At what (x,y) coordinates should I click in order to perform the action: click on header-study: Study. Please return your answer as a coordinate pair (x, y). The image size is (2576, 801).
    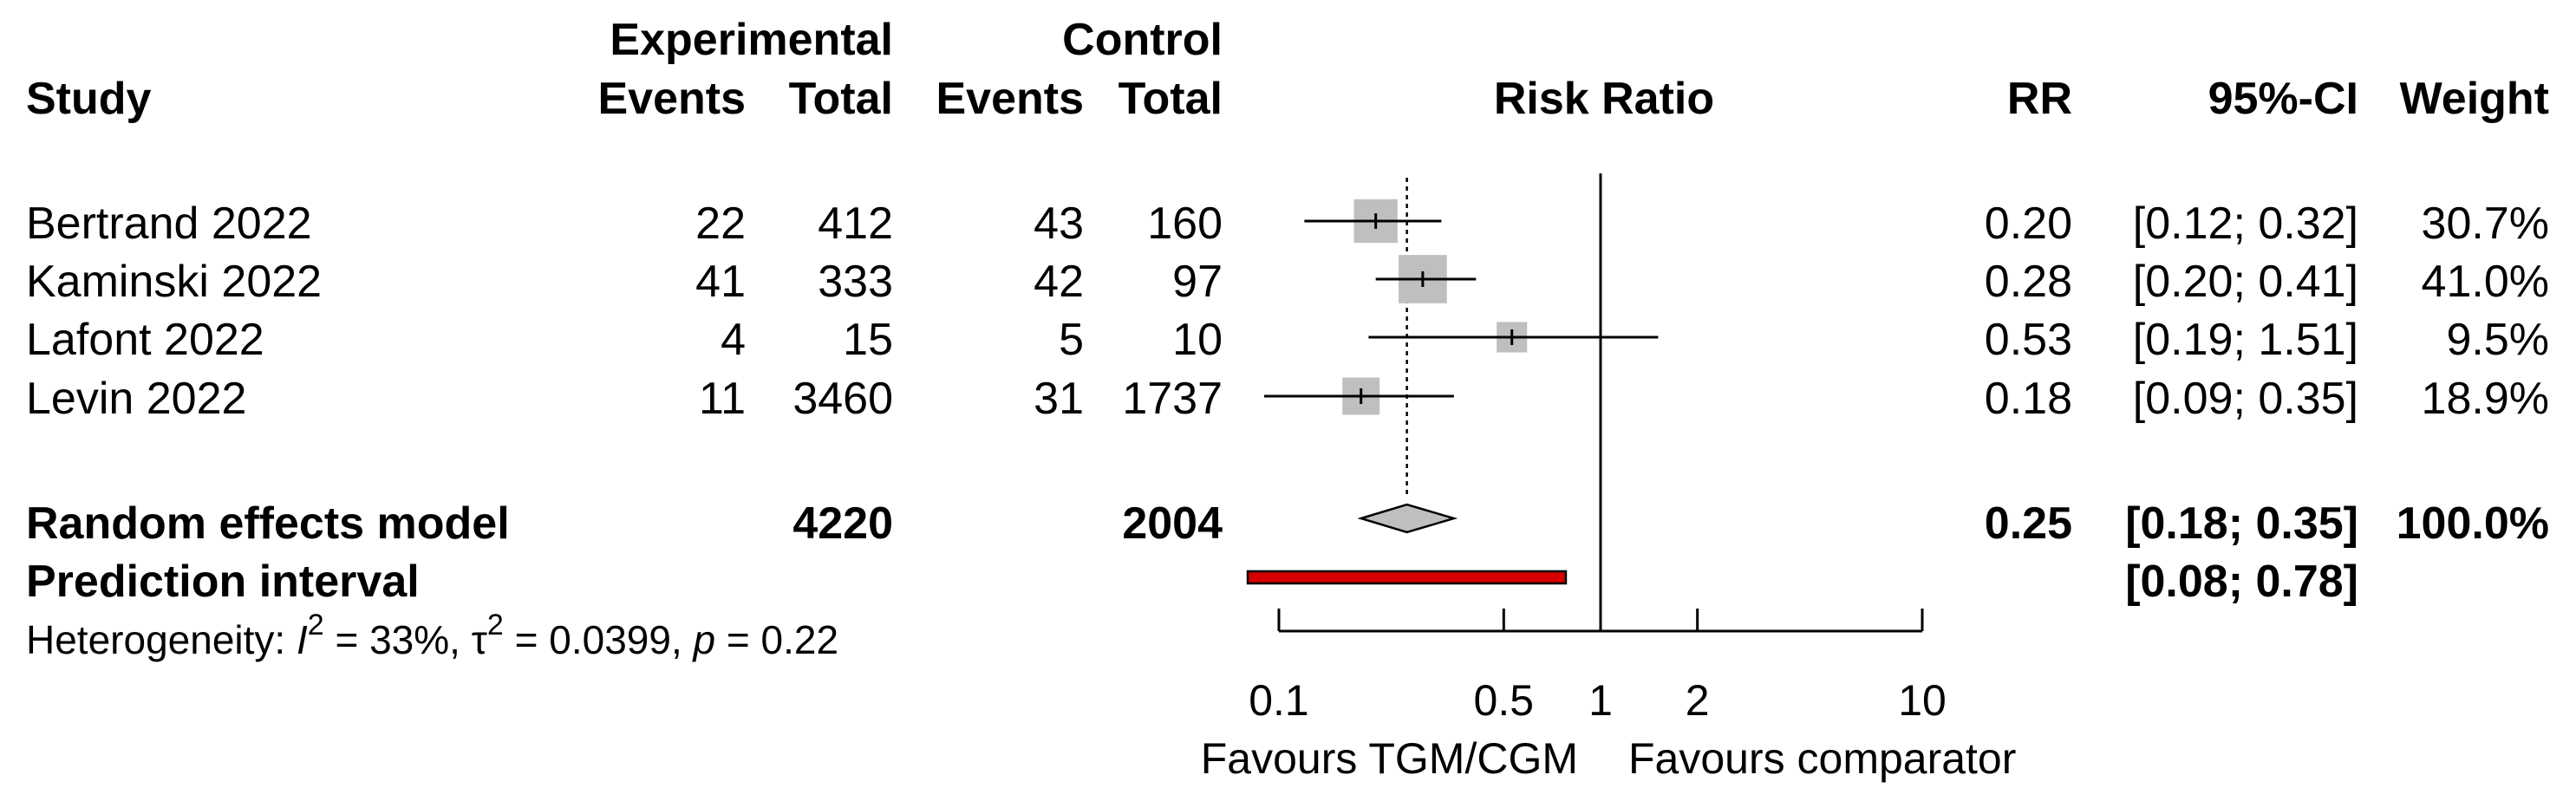
    Looking at the image, I should click on (89, 99).